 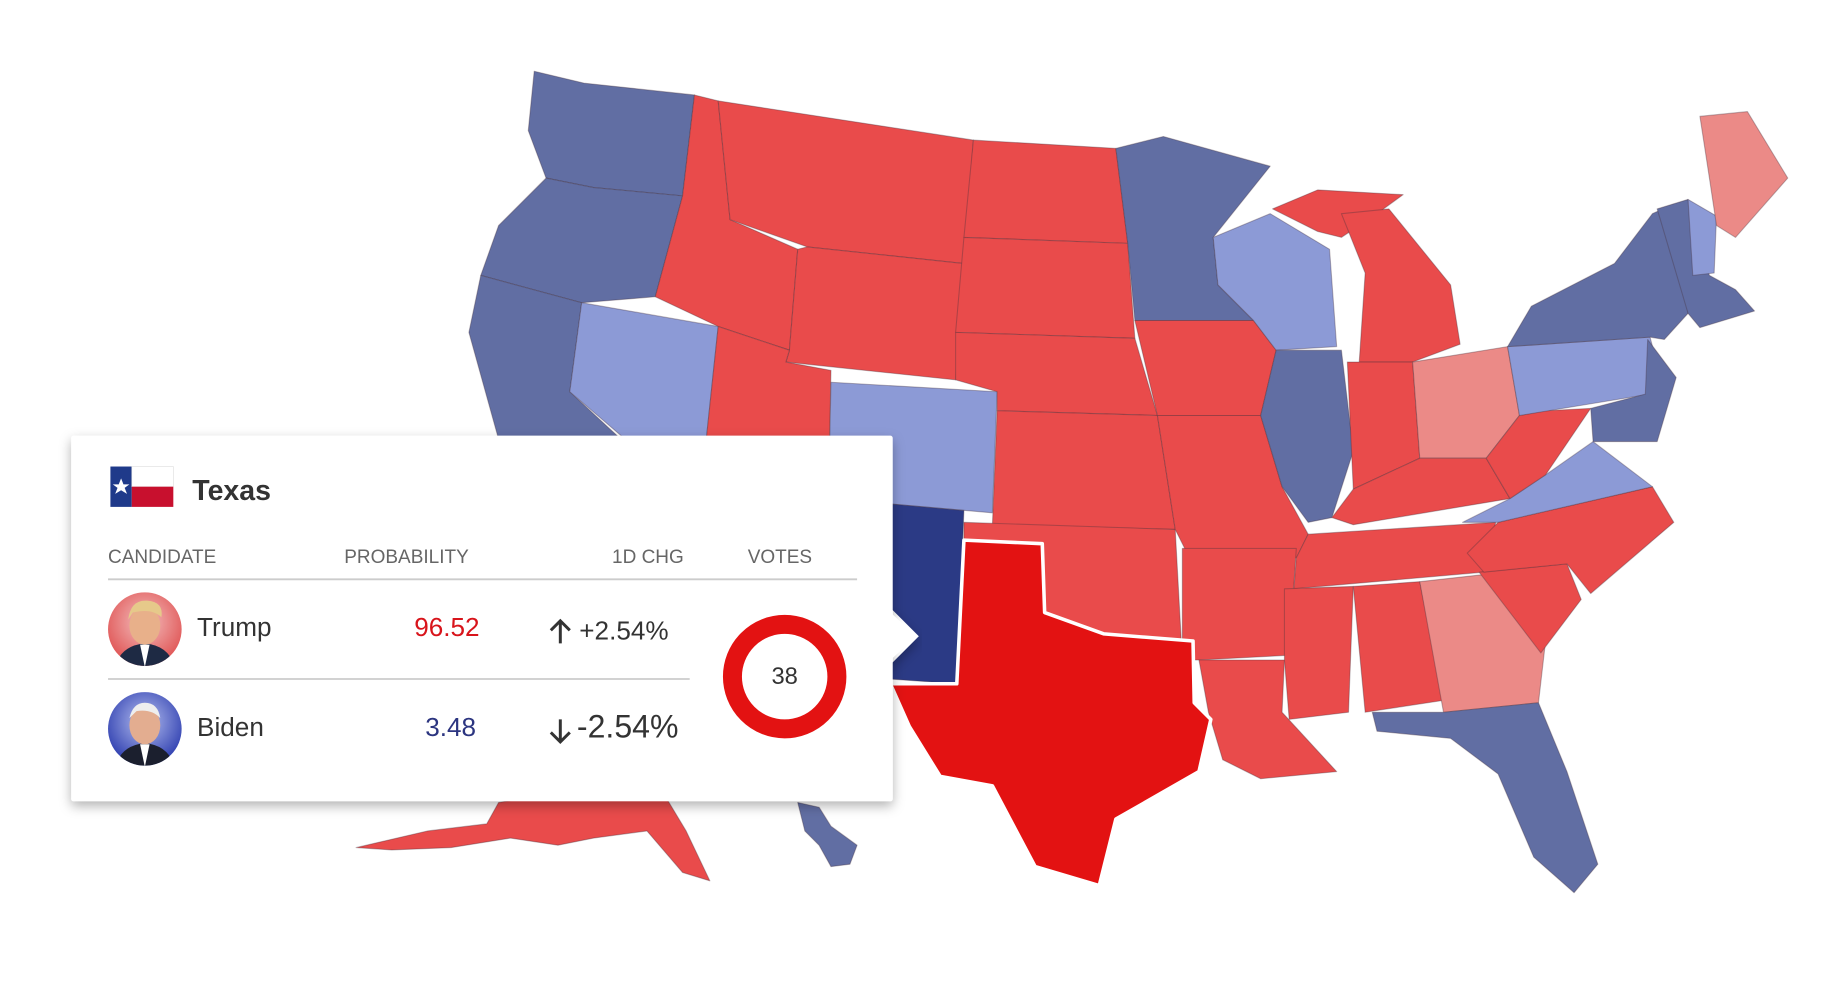 I want to click on state-michigan, so click(x=1400, y=285).